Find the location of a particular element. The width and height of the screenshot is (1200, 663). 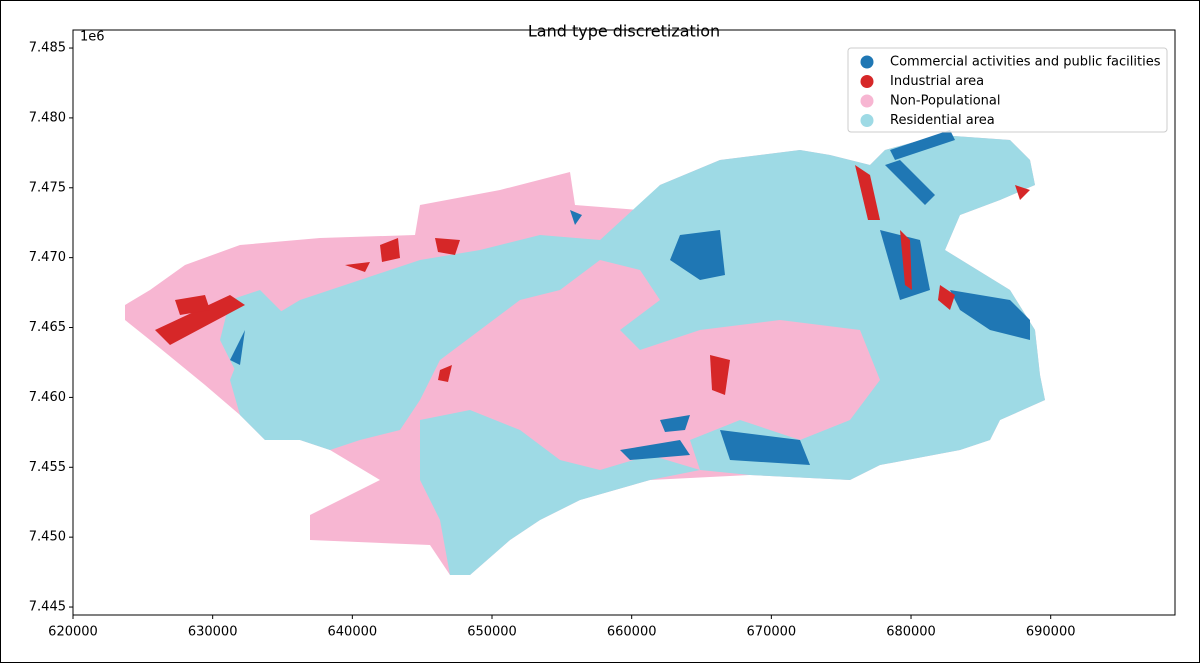

legend-label: Non-Populational is located at coordinates (945, 101).